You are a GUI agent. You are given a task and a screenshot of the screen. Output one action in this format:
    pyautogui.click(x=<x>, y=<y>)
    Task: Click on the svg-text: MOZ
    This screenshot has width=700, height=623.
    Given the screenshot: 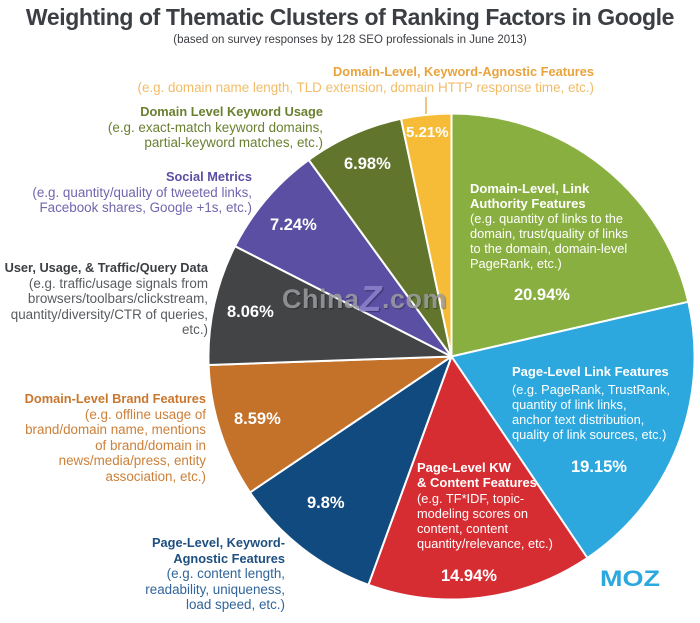 What is the action you would take?
    pyautogui.click(x=630, y=578)
    